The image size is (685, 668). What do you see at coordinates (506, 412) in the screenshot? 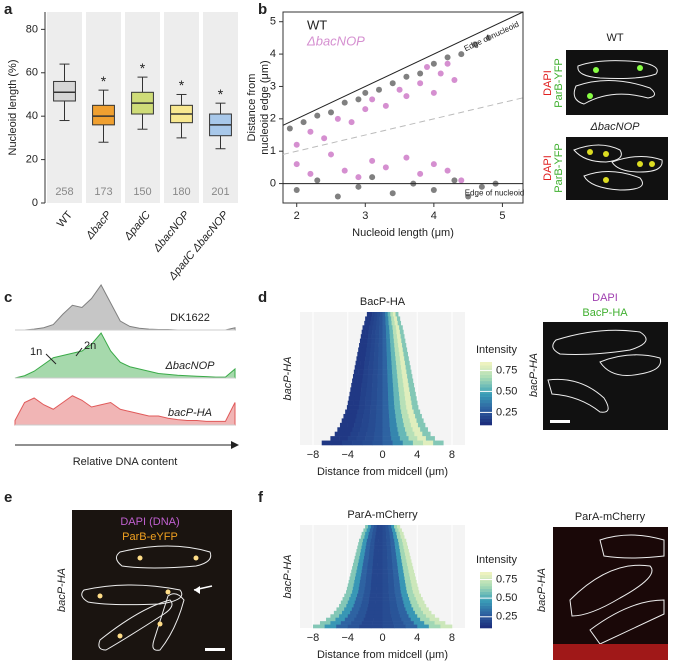
I see `colorbar-tick-label: 0.25` at bounding box center [506, 412].